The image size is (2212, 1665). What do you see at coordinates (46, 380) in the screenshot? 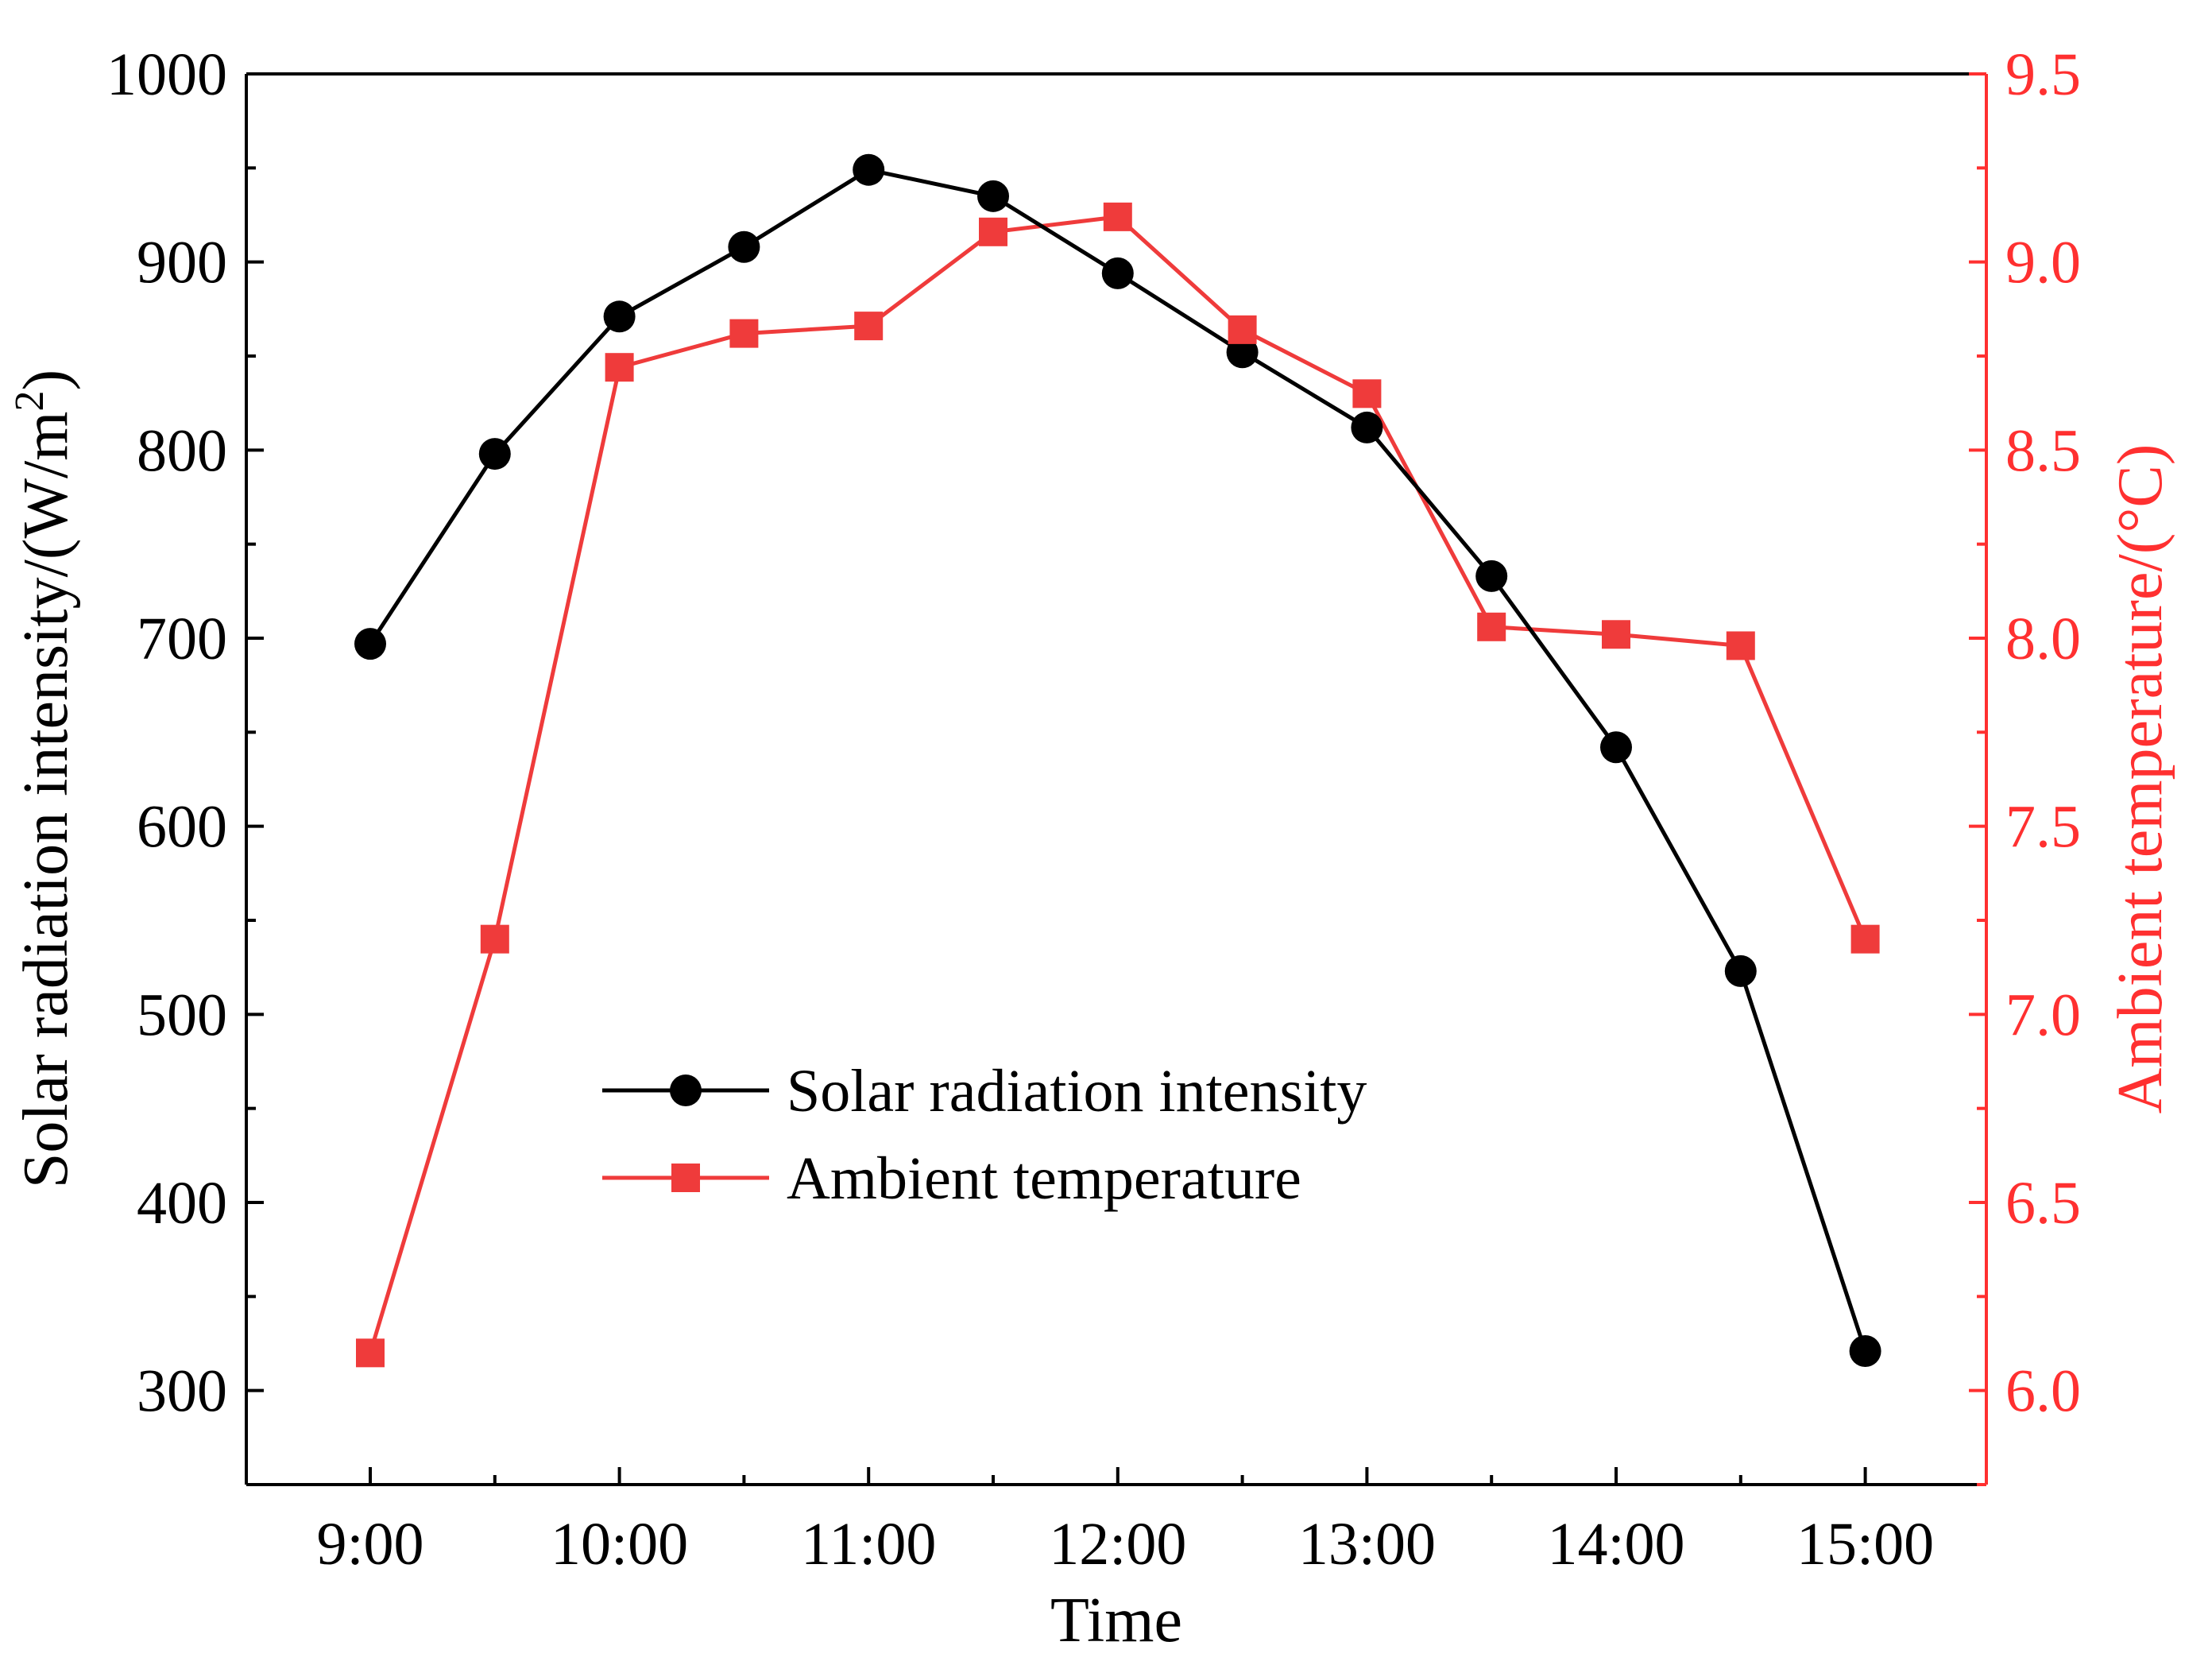
I see `left-axis-title-close: )` at bounding box center [46, 380].